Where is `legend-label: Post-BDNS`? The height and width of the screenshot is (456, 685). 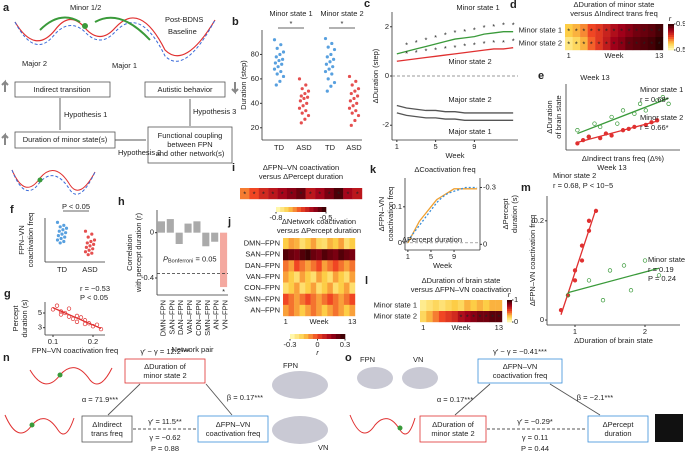 legend-label: Post-BDNS is located at coordinates (184, 19).